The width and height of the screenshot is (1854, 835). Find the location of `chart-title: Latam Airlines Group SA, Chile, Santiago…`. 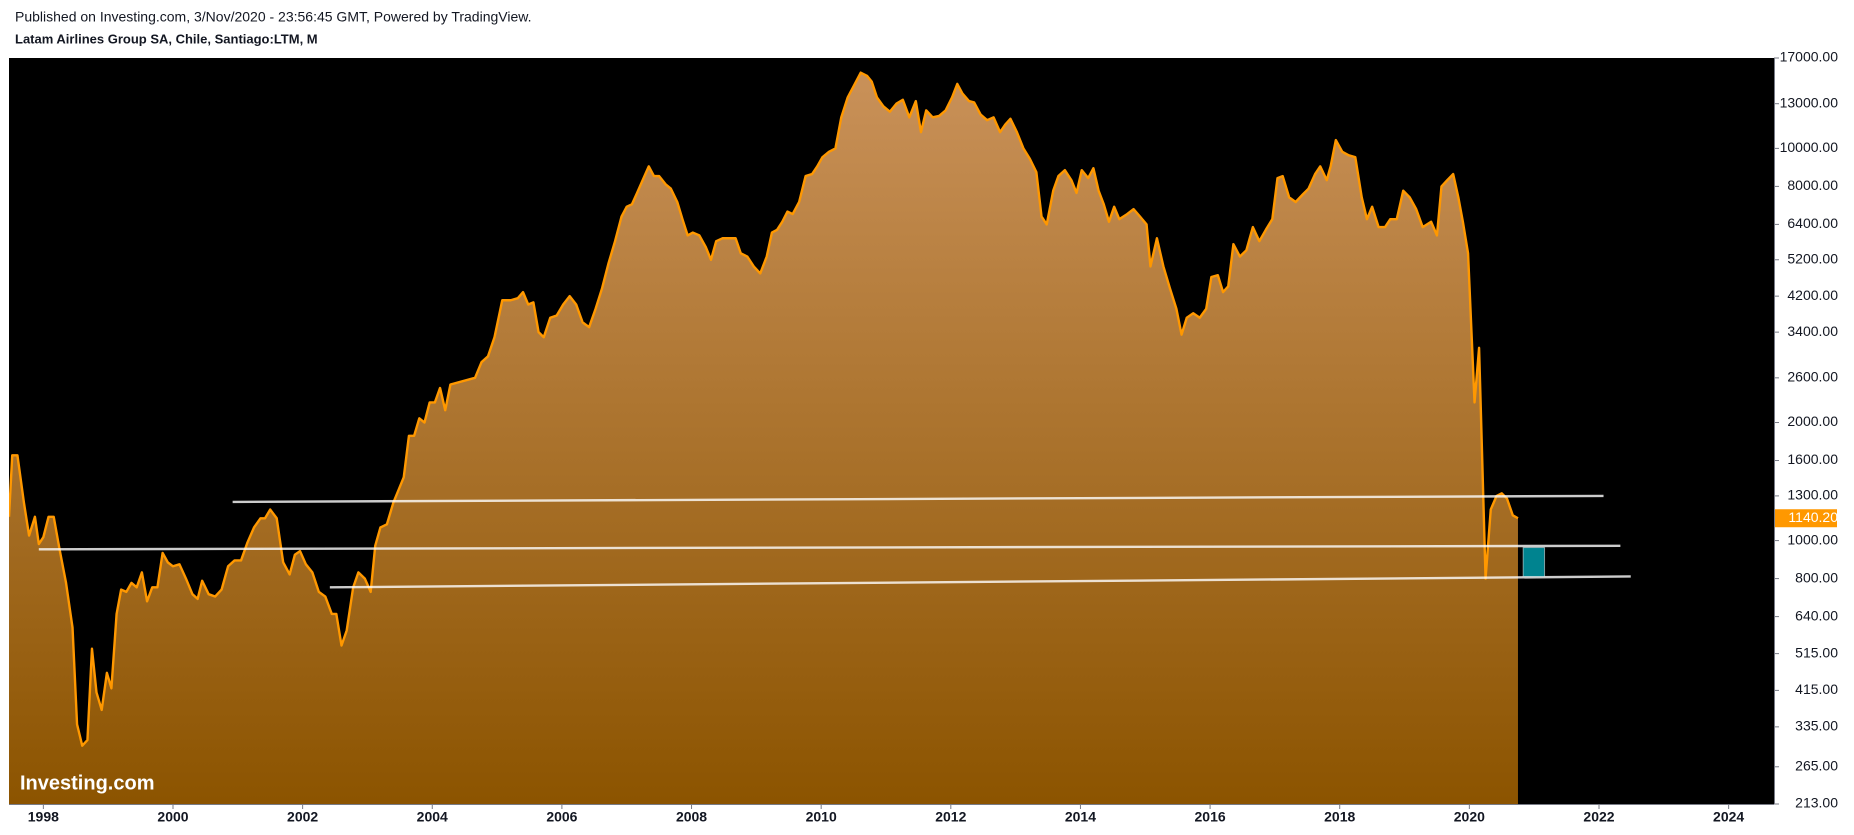

chart-title: Latam Airlines Group SA, Chile, Santiago… is located at coordinates (166, 38).